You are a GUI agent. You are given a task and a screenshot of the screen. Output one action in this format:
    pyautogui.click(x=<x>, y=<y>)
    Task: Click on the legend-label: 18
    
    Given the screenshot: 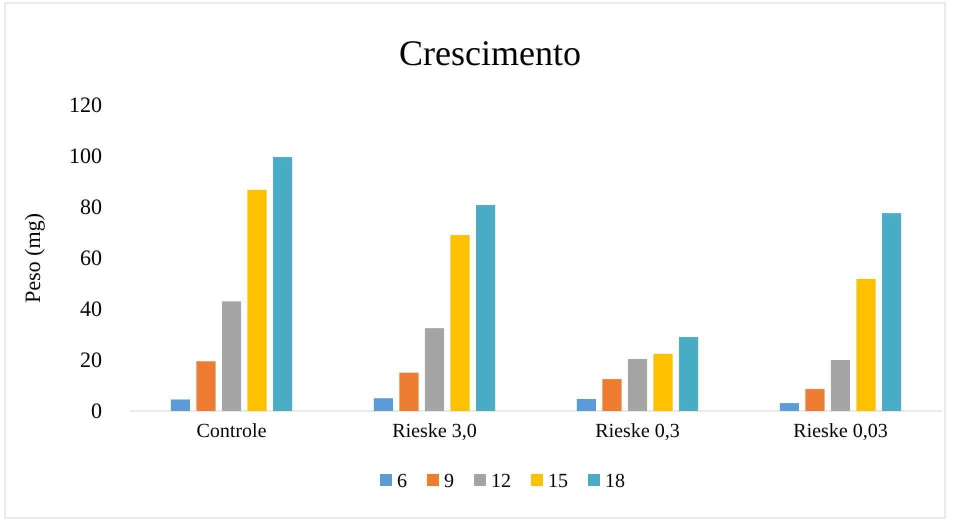 What is the action you would take?
    pyautogui.click(x=615, y=481)
    